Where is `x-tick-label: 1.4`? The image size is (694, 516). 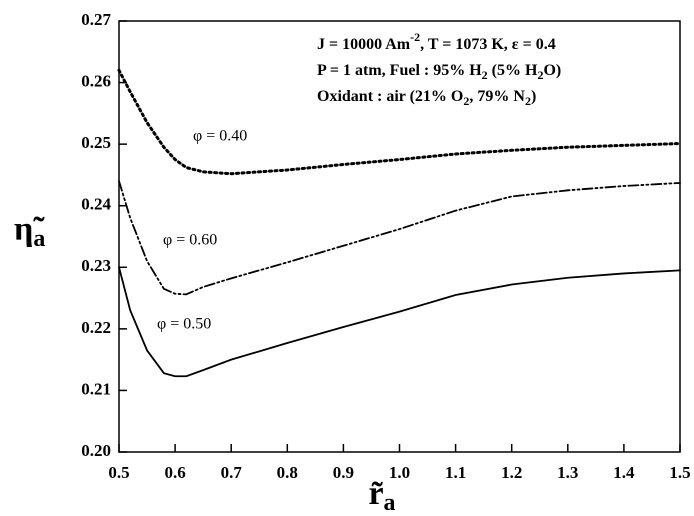 x-tick-label: 1.4 is located at coordinates (624, 472).